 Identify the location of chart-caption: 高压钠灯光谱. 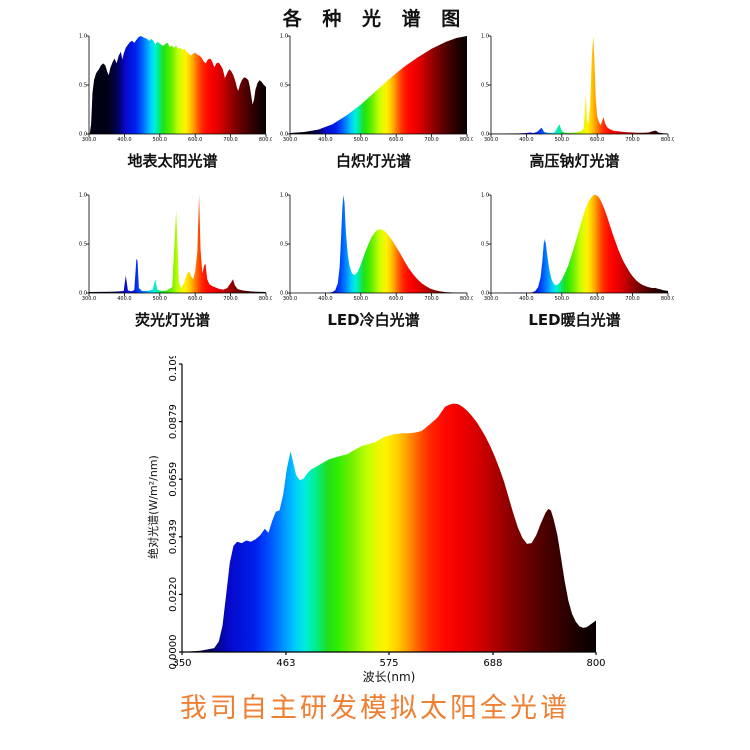
(574, 161).